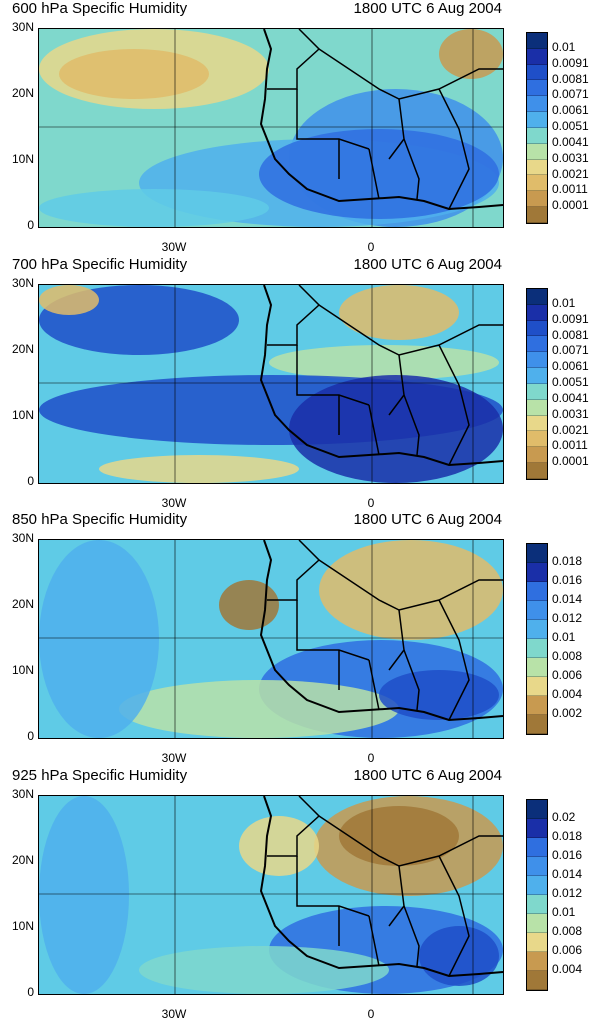 The width and height of the screenshot is (600, 1025). I want to click on colorbar-label: 0.02, so click(564, 817).